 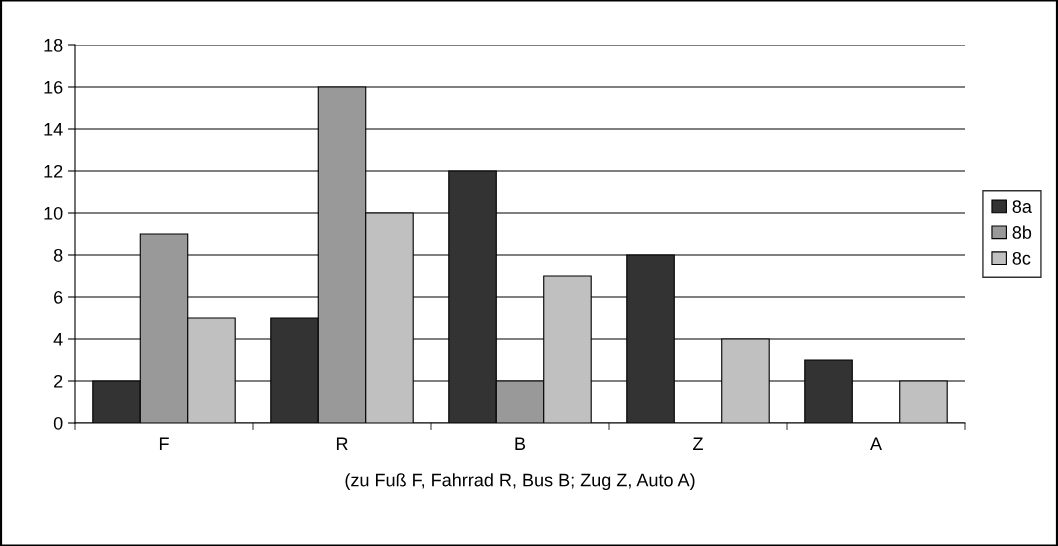 What do you see at coordinates (53, 213) in the screenshot?
I see `y-tick-label: 10` at bounding box center [53, 213].